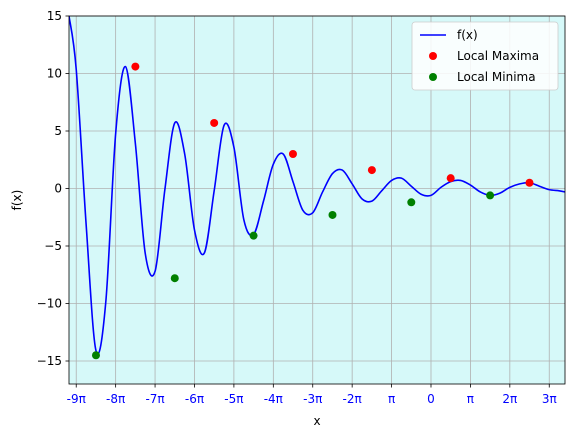  I want to click on x-tick-label: 3π, so click(549, 399).